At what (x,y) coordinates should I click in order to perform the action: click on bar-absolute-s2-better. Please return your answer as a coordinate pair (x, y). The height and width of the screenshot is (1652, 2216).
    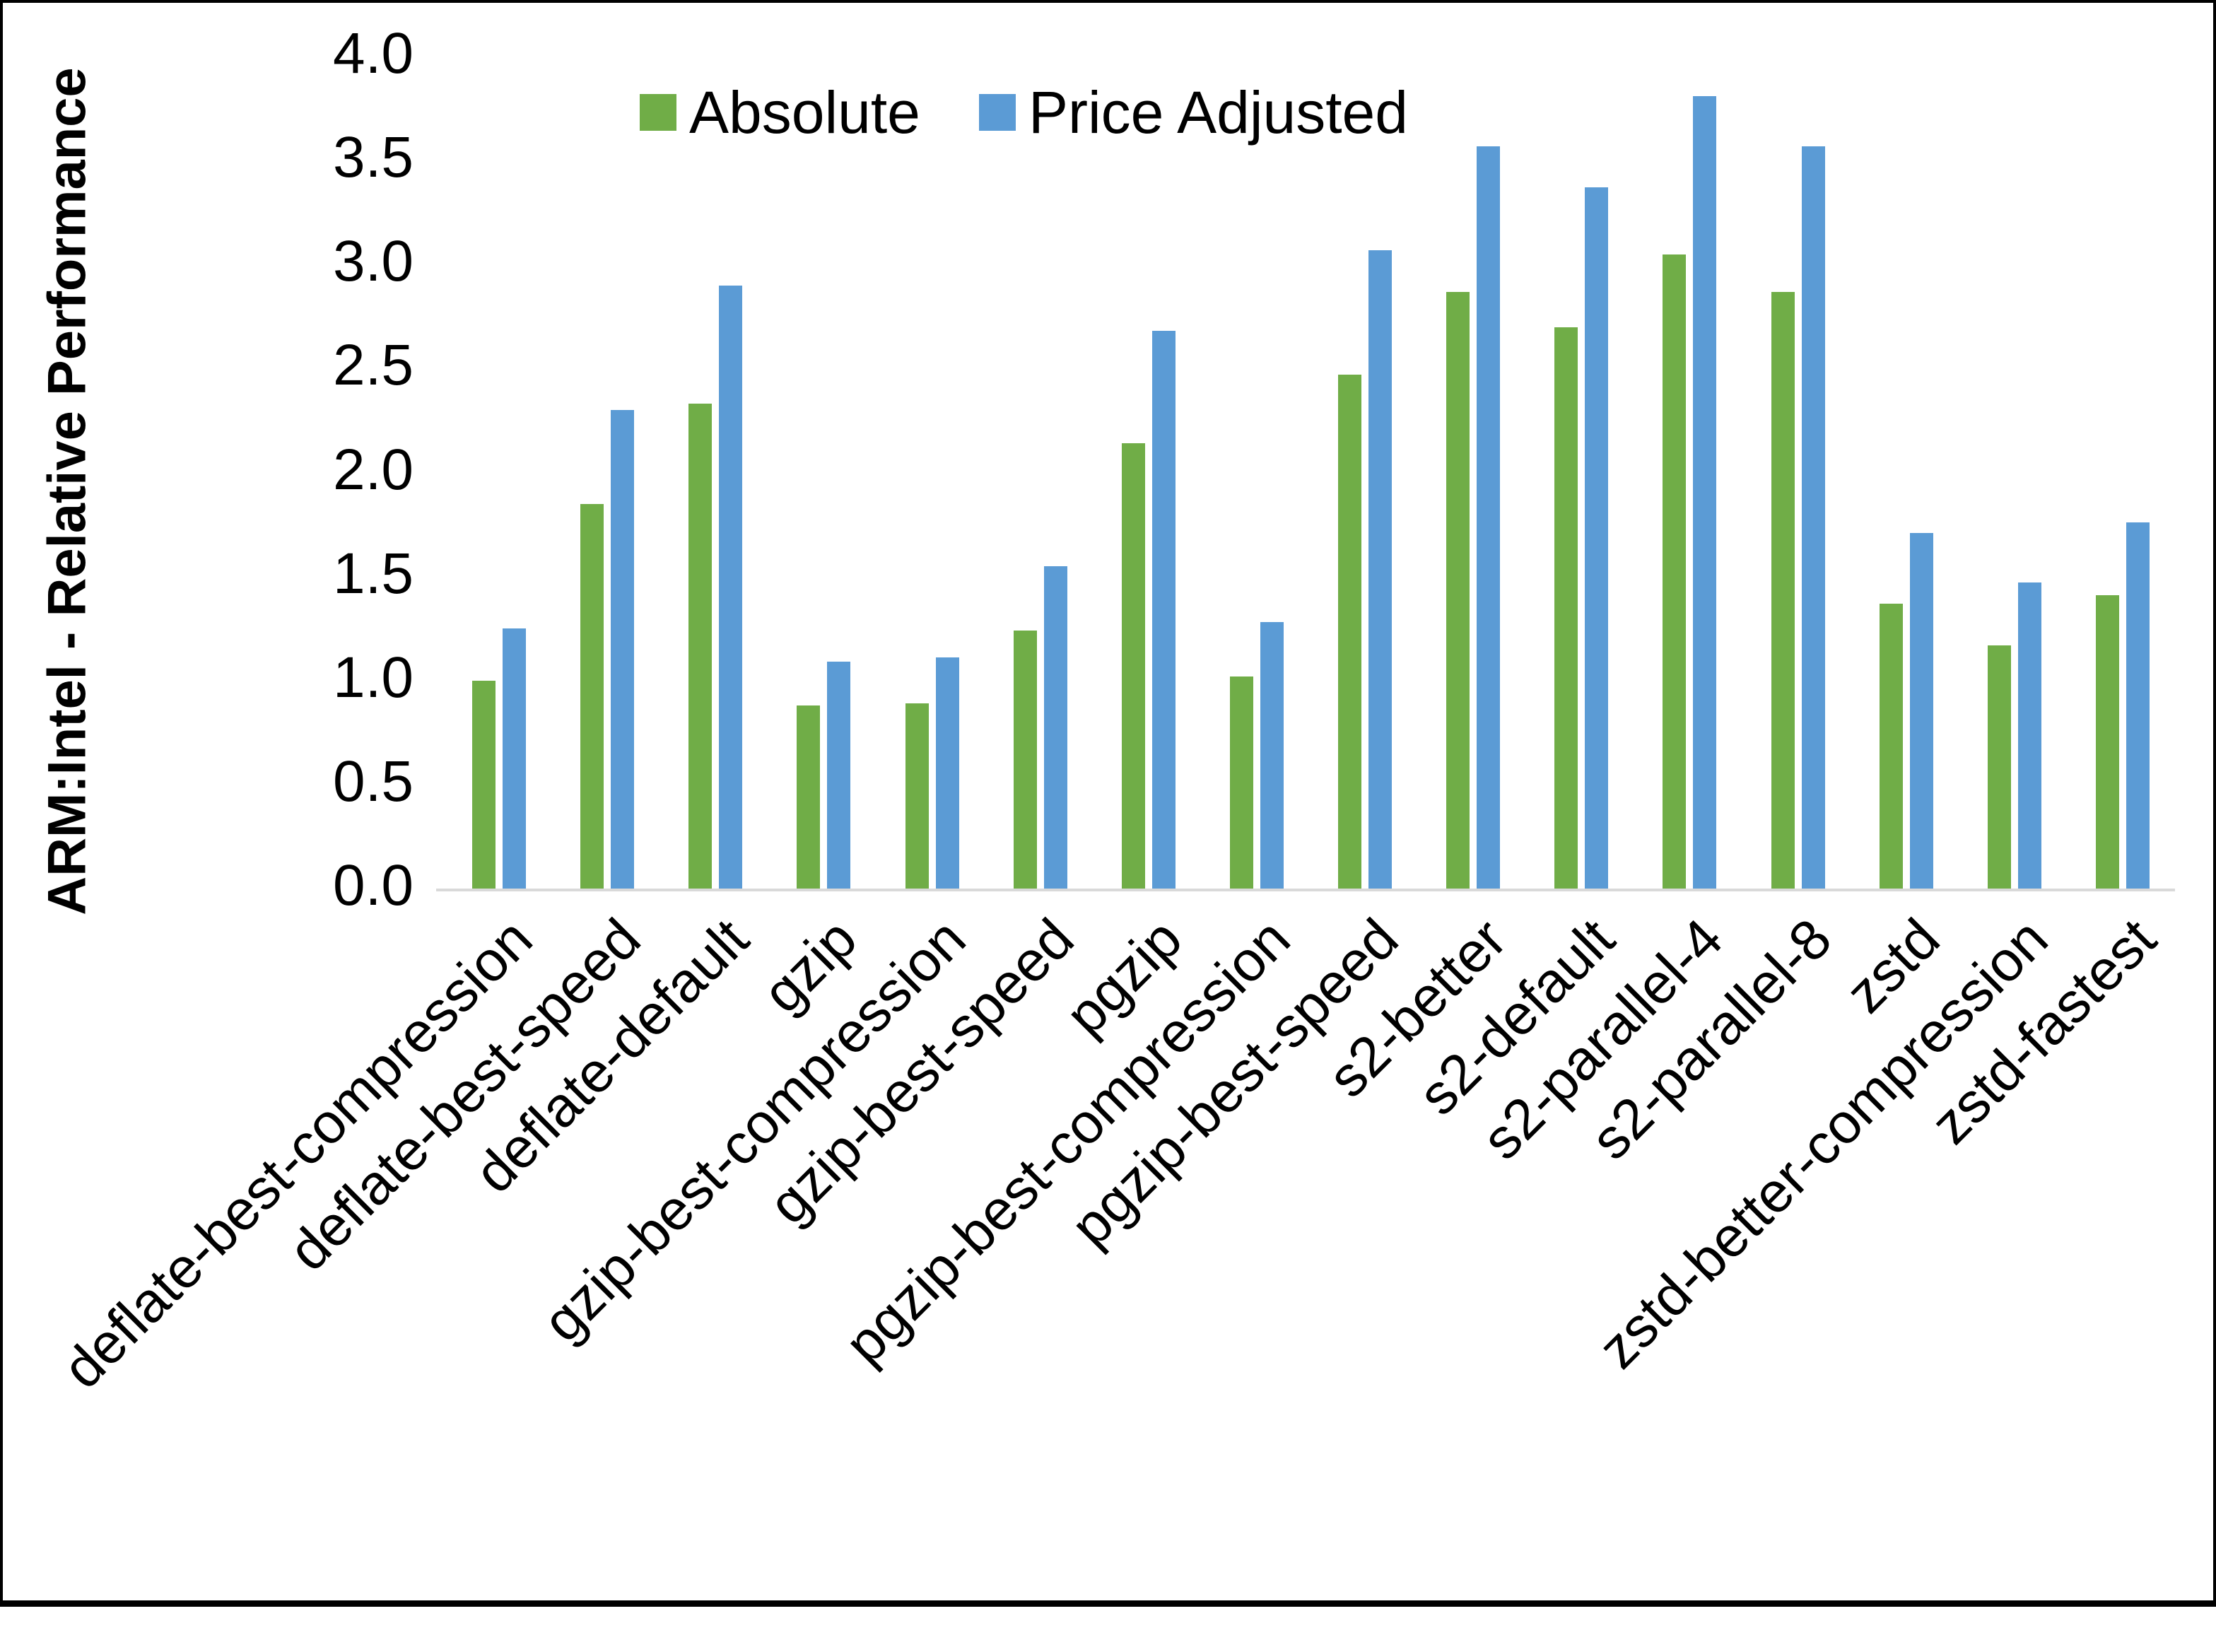
    Looking at the image, I should click on (1458, 590).